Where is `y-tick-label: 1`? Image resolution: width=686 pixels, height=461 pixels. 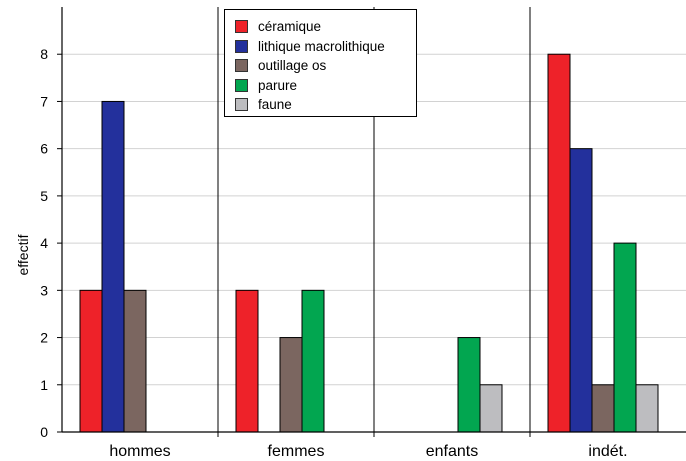
y-tick-label: 1 is located at coordinates (44, 385).